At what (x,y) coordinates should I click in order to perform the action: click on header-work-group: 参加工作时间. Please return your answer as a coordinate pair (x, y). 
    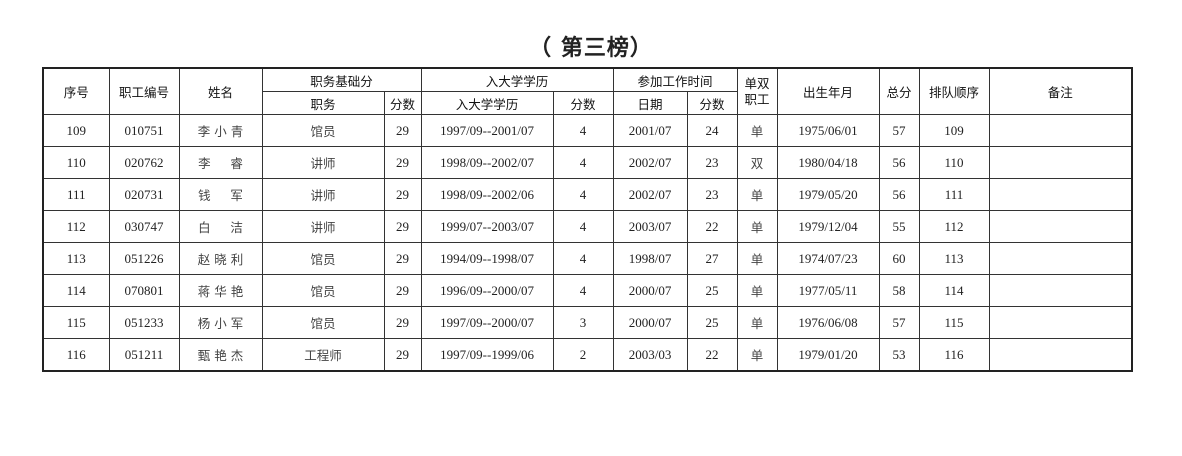
    Looking at the image, I should click on (675, 79).